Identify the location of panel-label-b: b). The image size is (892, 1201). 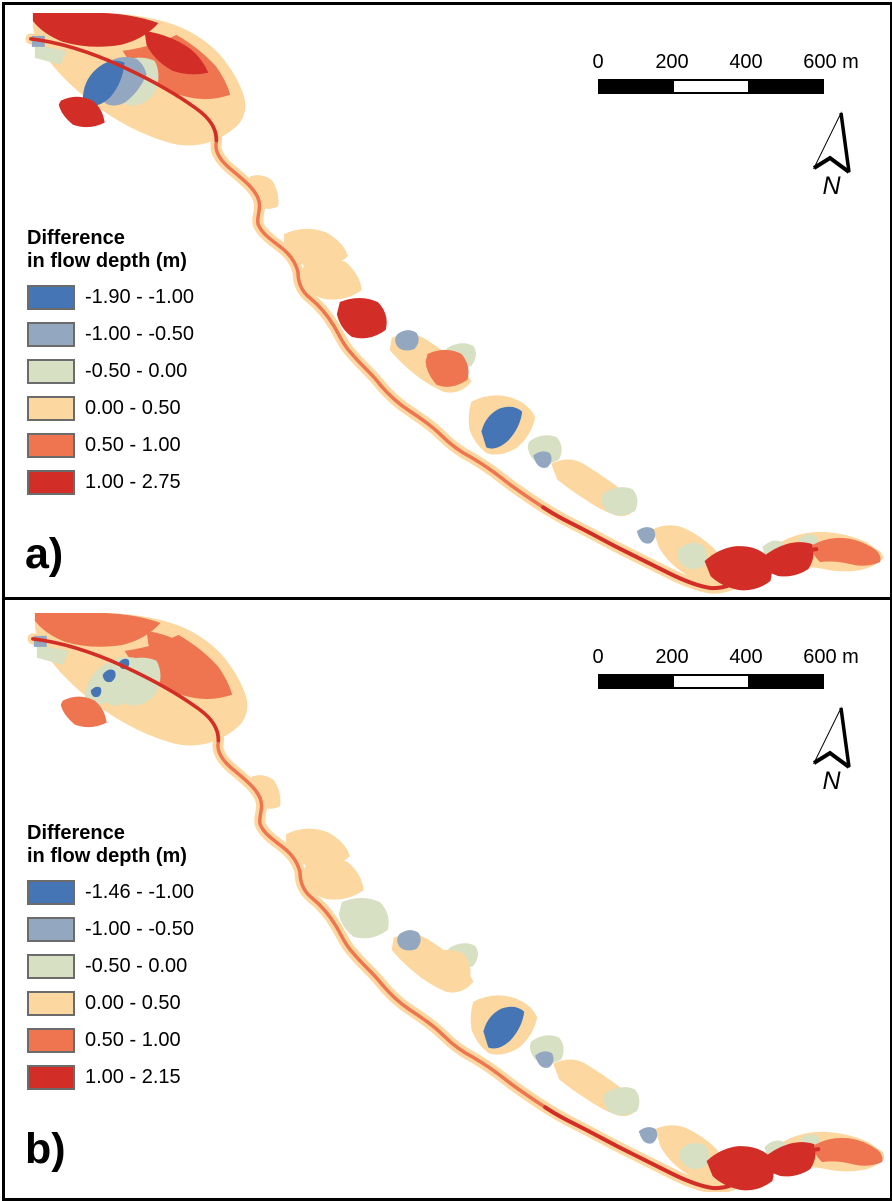
(45, 1149).